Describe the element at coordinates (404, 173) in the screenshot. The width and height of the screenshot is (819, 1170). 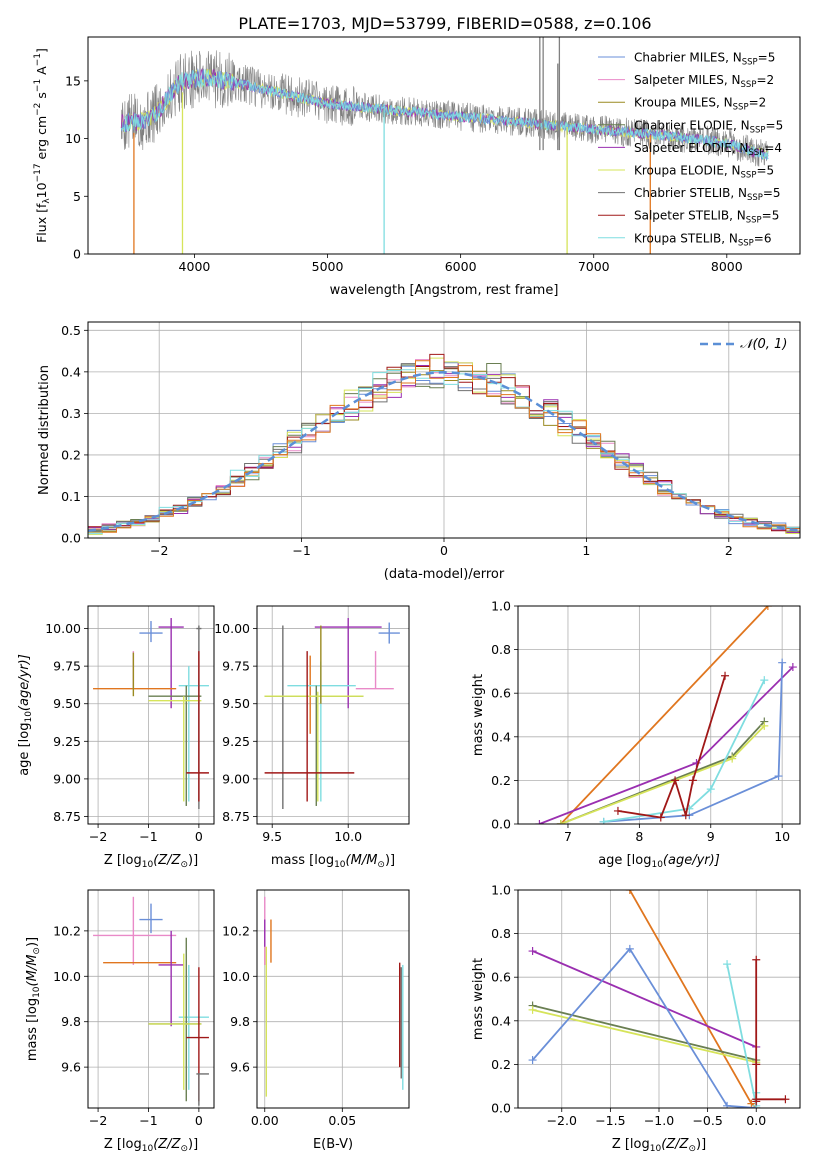
I see `axes-spectrum: 4000 5000 6000 7000 8000 0 5 10 15` at that location.